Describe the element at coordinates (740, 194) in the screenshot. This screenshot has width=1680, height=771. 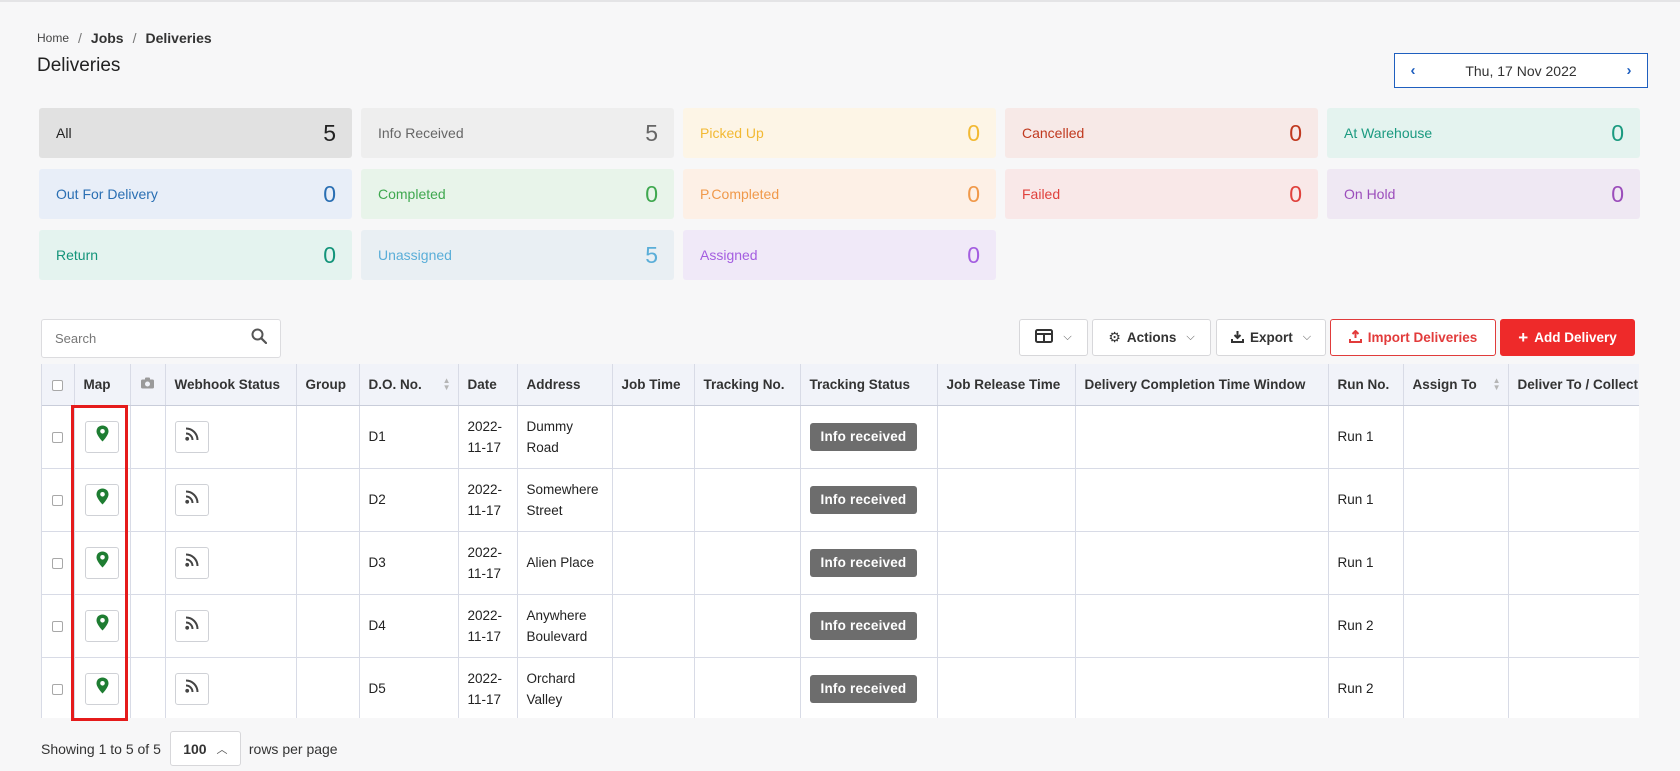
I see `status-card-label: P.Completed` at that location.